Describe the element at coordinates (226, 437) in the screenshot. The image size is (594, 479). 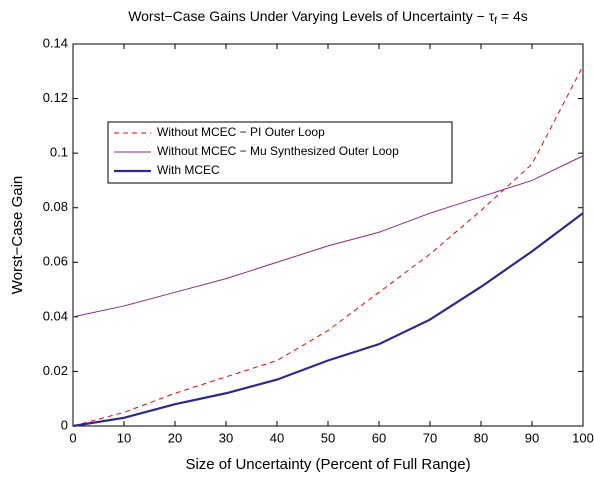
I see `x-tick-label: 30` at that location.